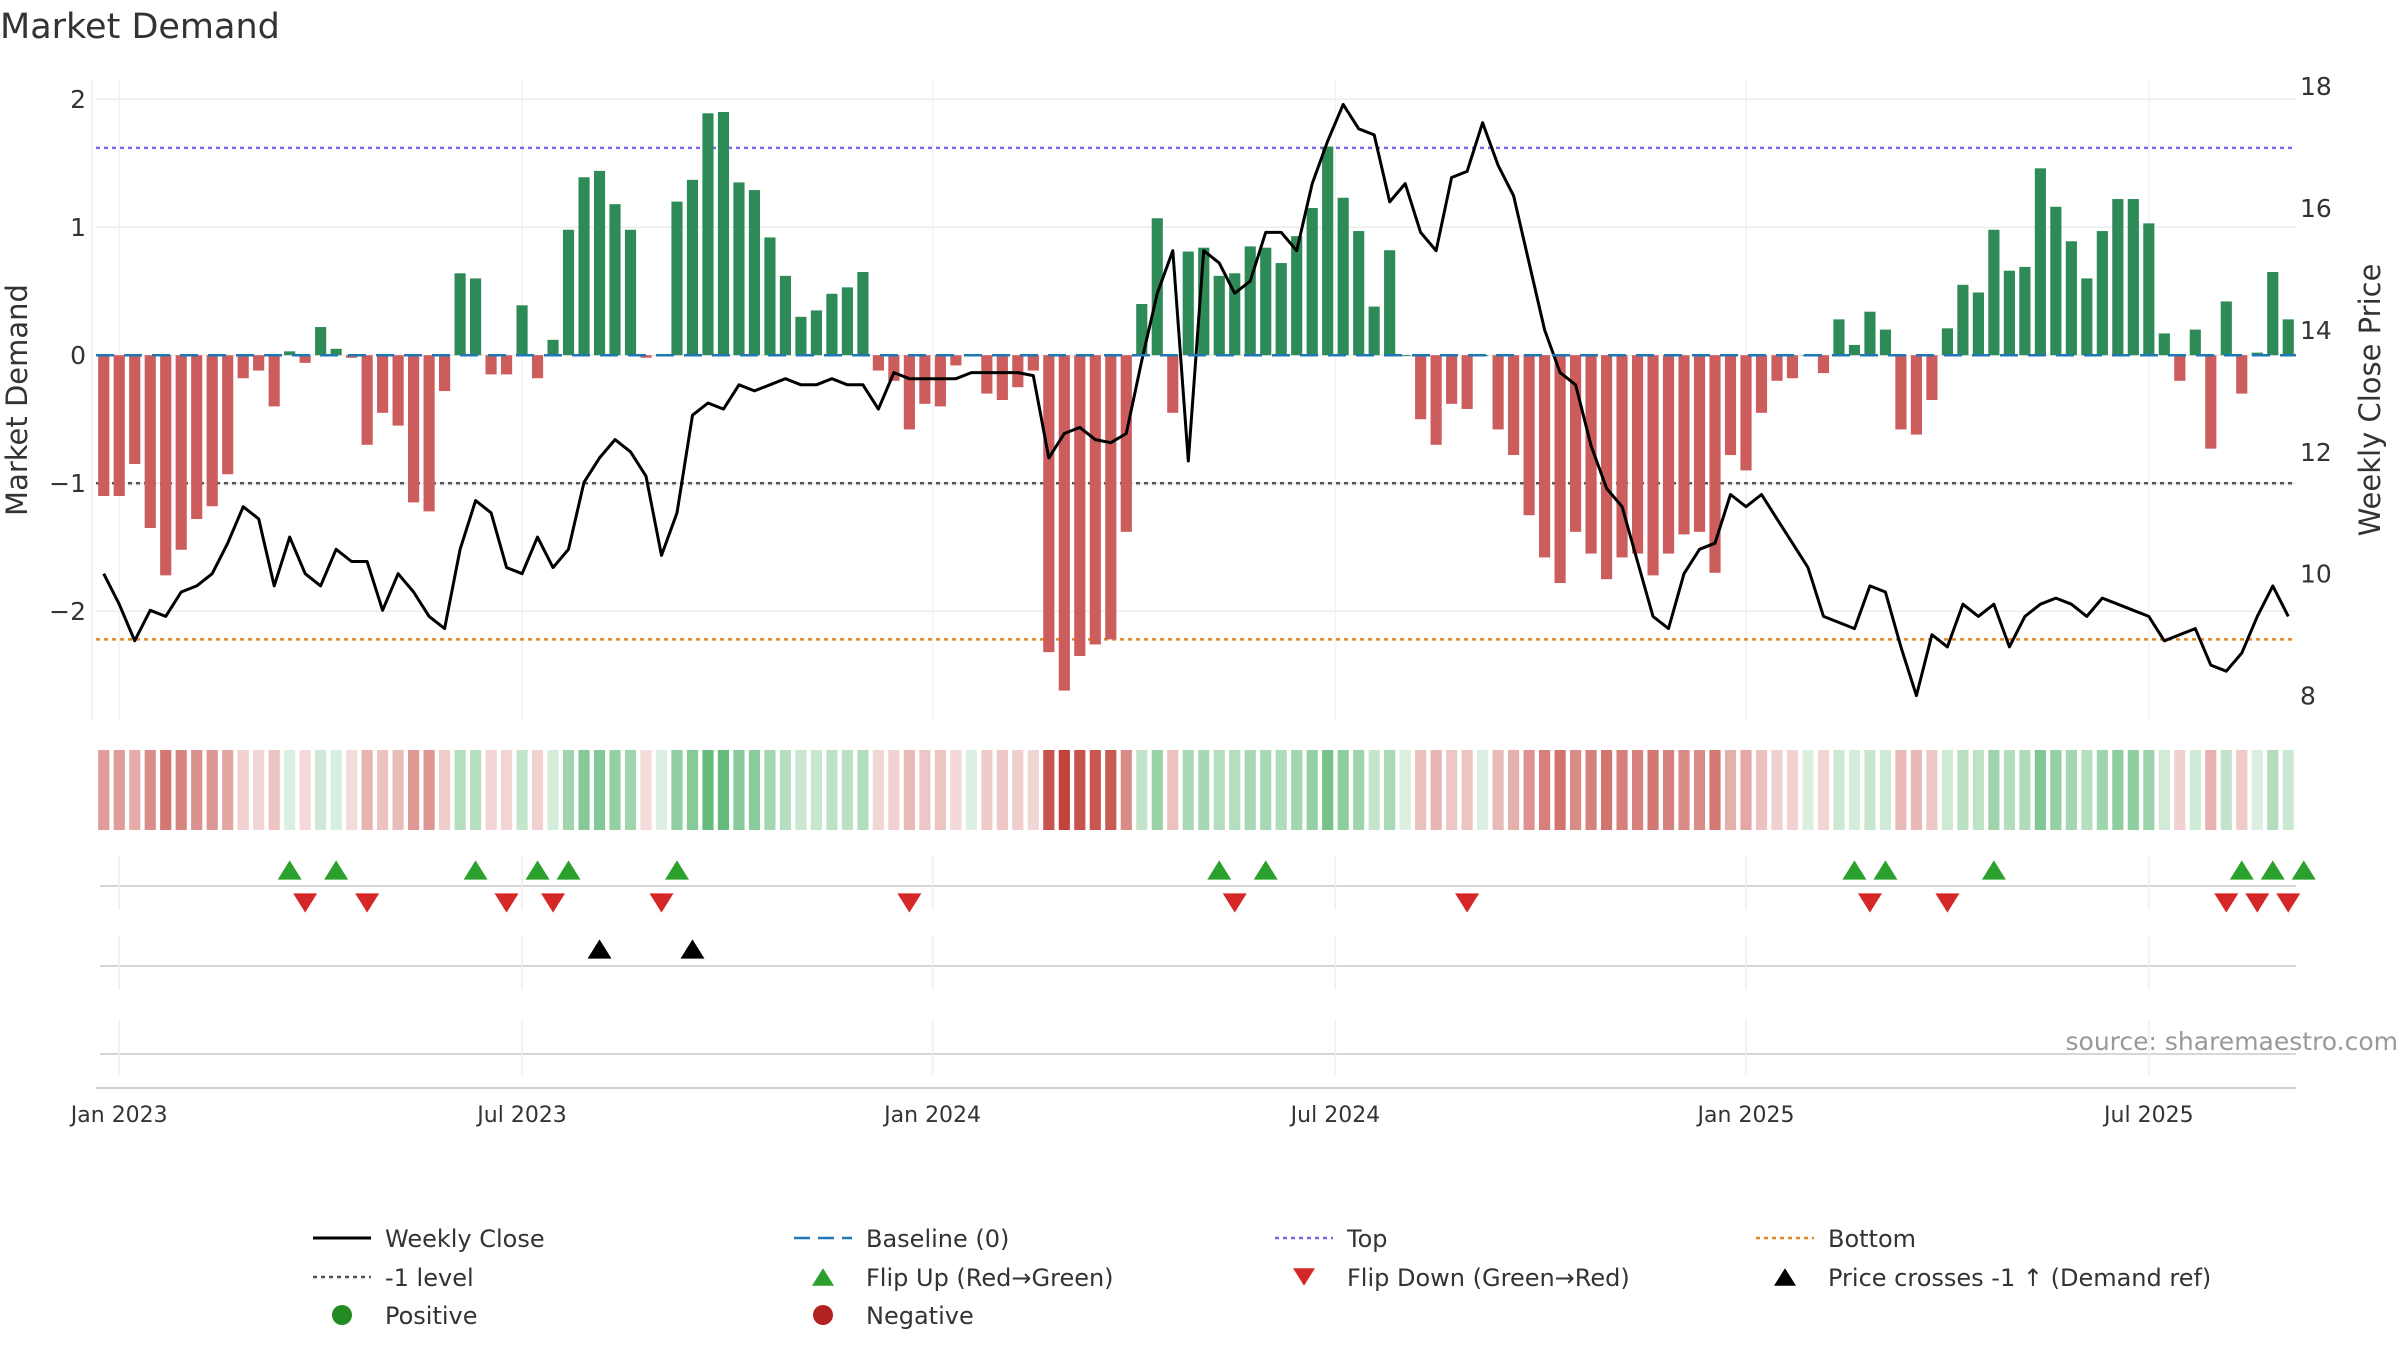  I want to click on x-tick-label: Jul 2025, so click(2148, 1115).